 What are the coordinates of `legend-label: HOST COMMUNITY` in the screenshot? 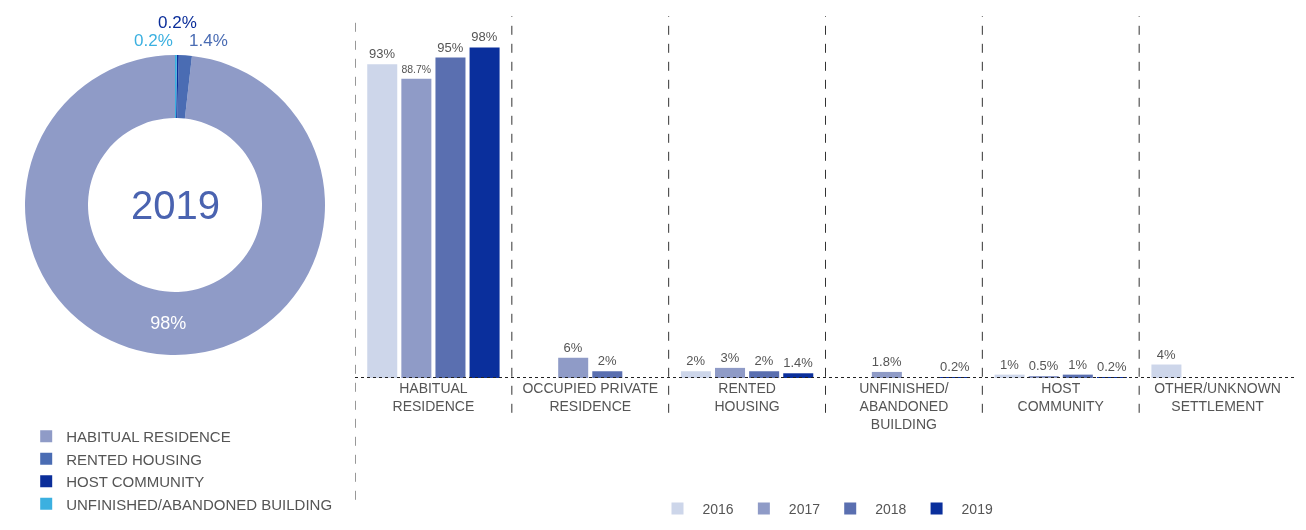 It's located at (135, 482).